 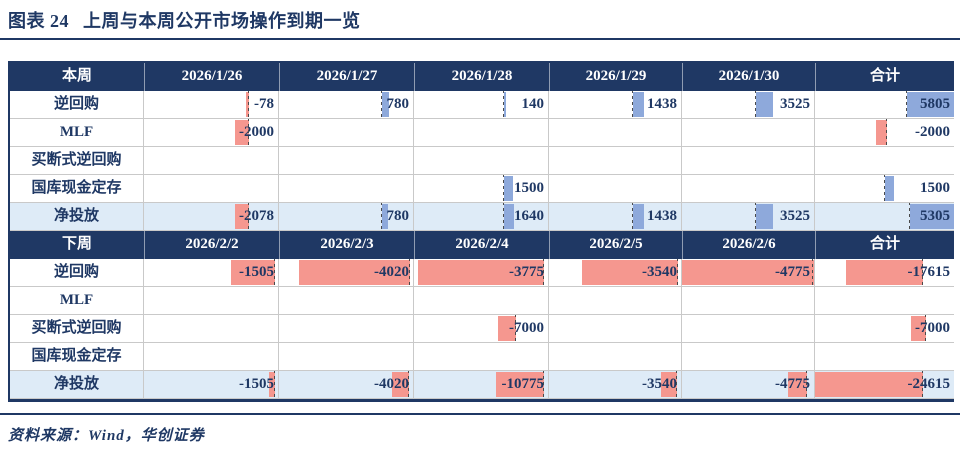 I want to click on cell-value: -3540, so click(x=659, y=384).